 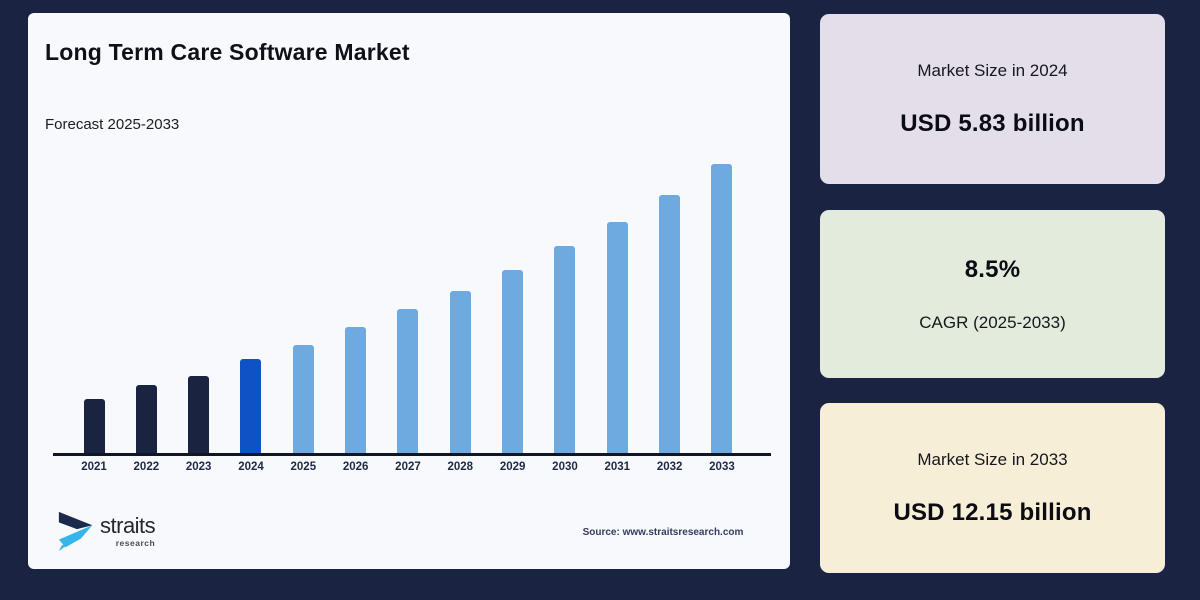 What do you see at coordinates (460, 467) in the screenshot?
I see `x-tick-label-2028: 2028` at bounding box center [460, 467].